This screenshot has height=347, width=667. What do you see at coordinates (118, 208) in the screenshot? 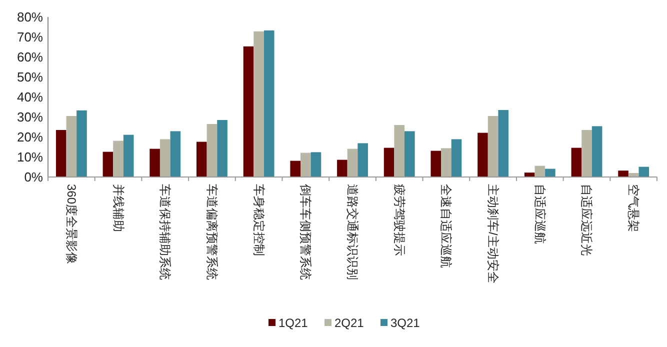
I see `x-tick-label: 并线辅助` at bounding box center [118, 208].